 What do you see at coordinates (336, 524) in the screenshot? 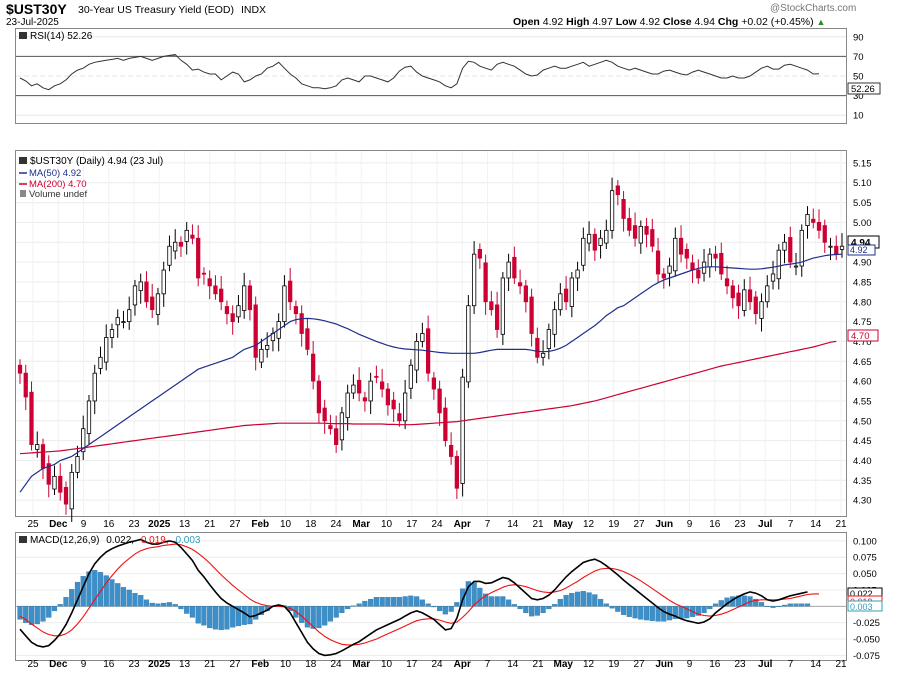
I see `date-tick-label: 24` at bounding box center [336, 524].